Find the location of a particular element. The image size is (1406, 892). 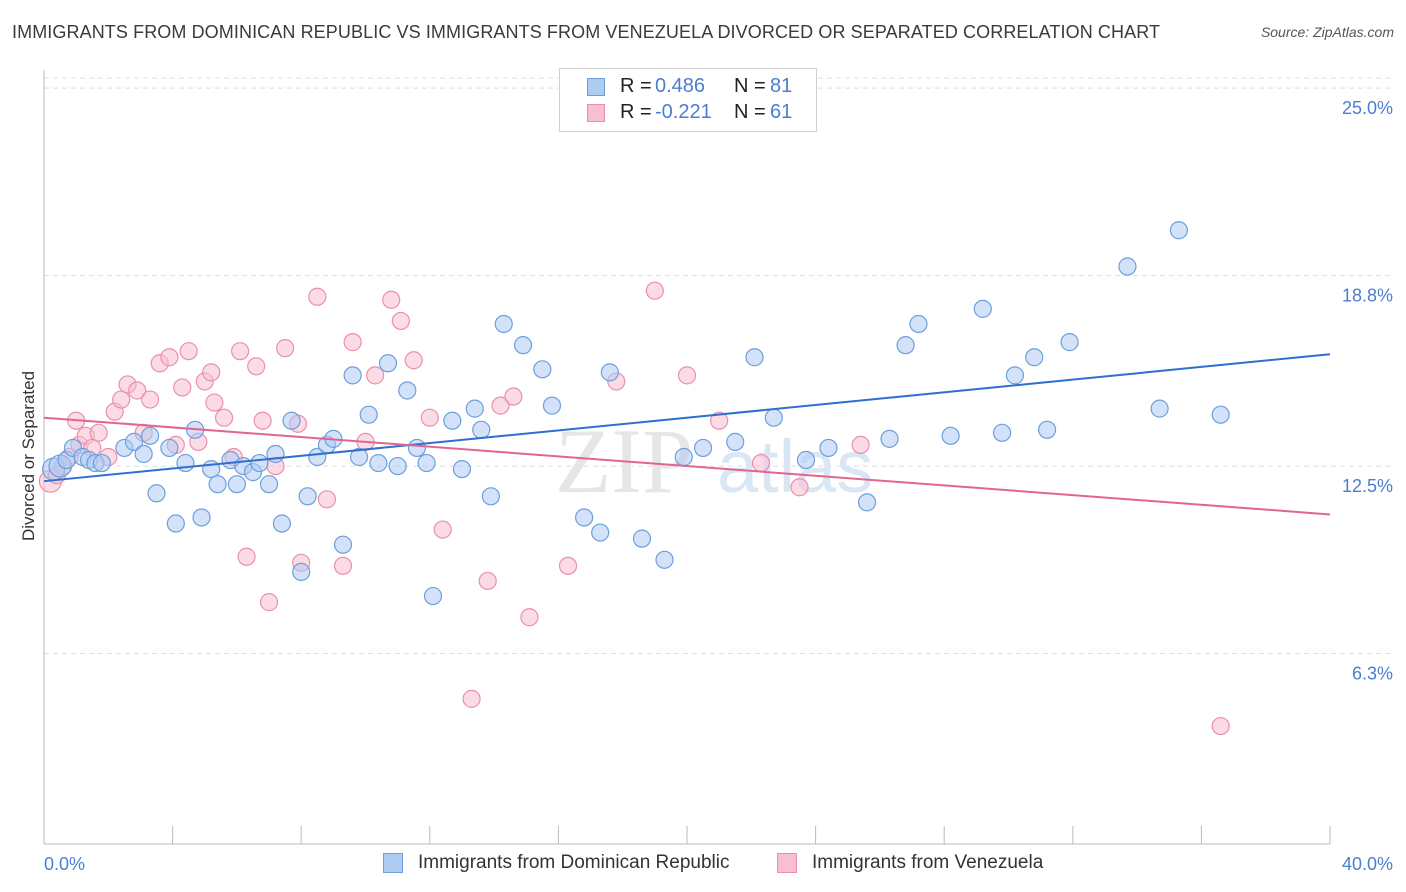

legend-n-value: 61 is located at coordinates (781, 112).